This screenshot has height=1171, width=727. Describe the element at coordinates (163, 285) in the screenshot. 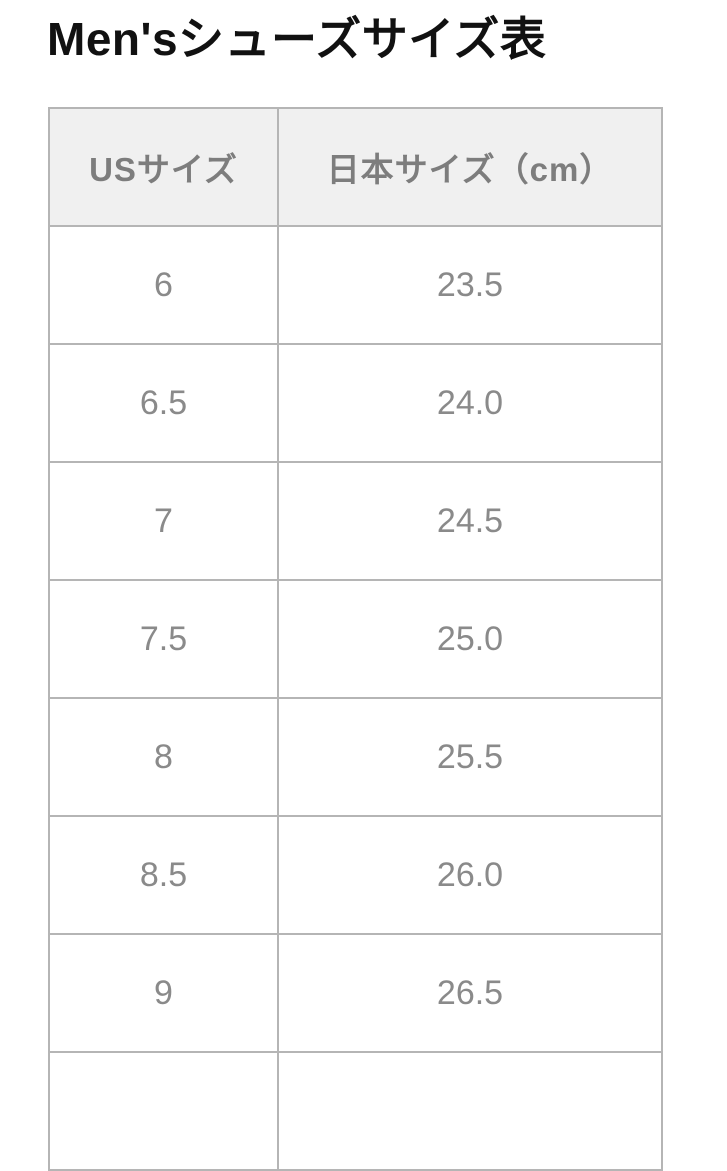

I see `us-size-cell: 6` at that location.